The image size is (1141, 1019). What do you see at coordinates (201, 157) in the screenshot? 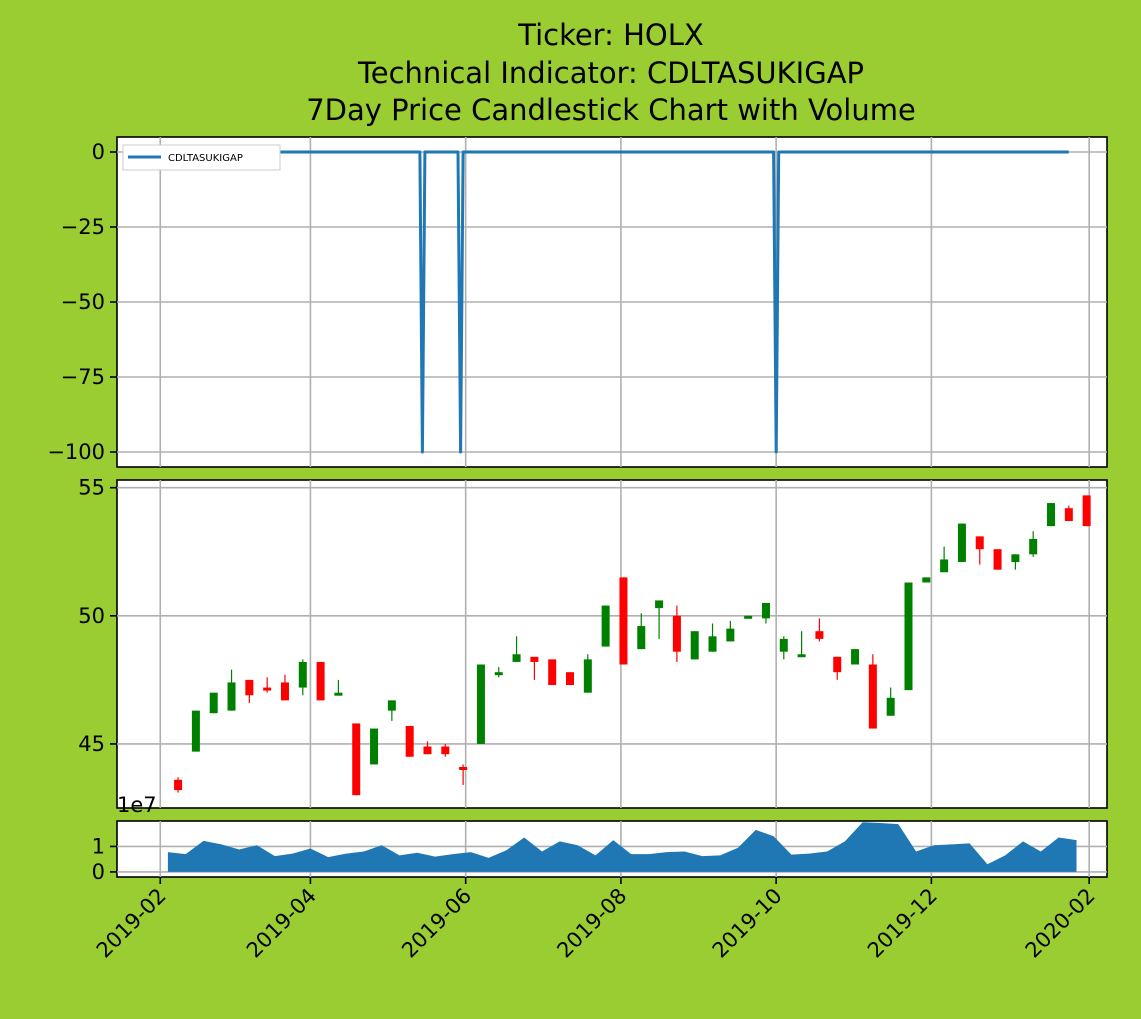
I see `indicator-legend: CDLTASUKIGAP` at bounding box center [201, 157].